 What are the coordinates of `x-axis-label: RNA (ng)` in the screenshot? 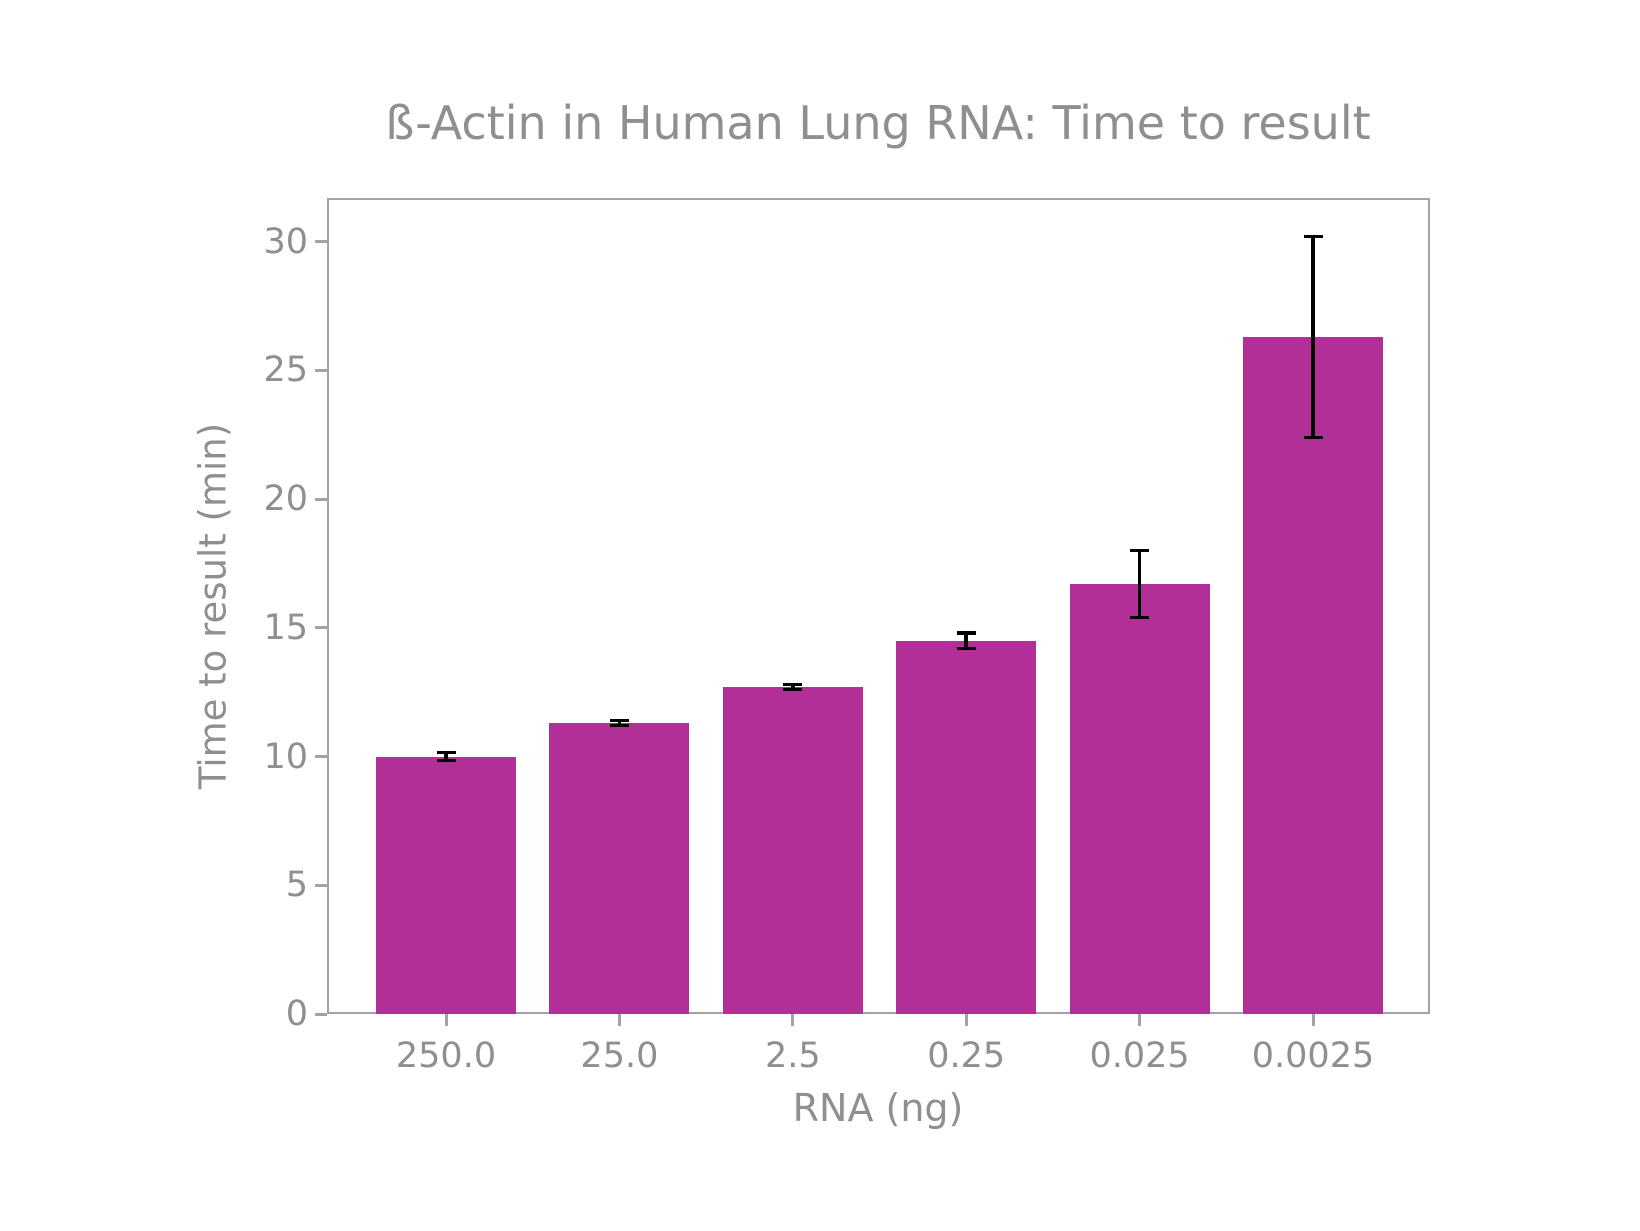 It's located at (878, 1108).